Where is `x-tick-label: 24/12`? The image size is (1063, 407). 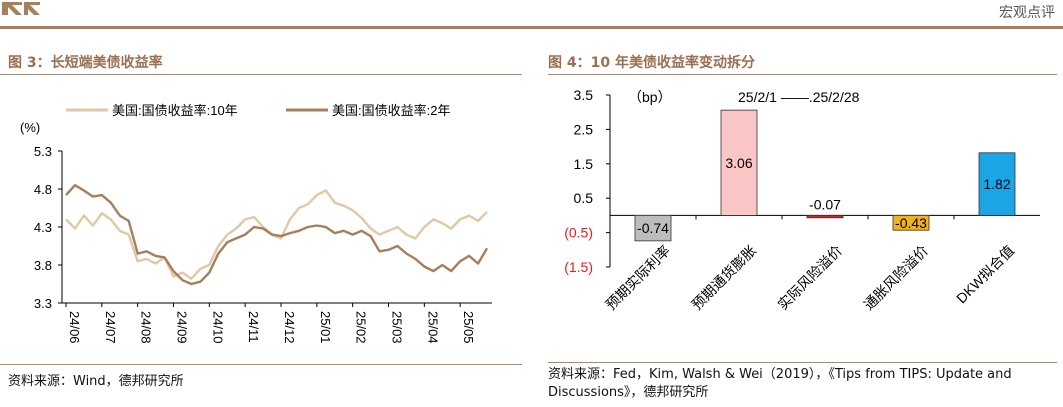
x-tick-label: 24/12 is located at coordinates (289, 327).